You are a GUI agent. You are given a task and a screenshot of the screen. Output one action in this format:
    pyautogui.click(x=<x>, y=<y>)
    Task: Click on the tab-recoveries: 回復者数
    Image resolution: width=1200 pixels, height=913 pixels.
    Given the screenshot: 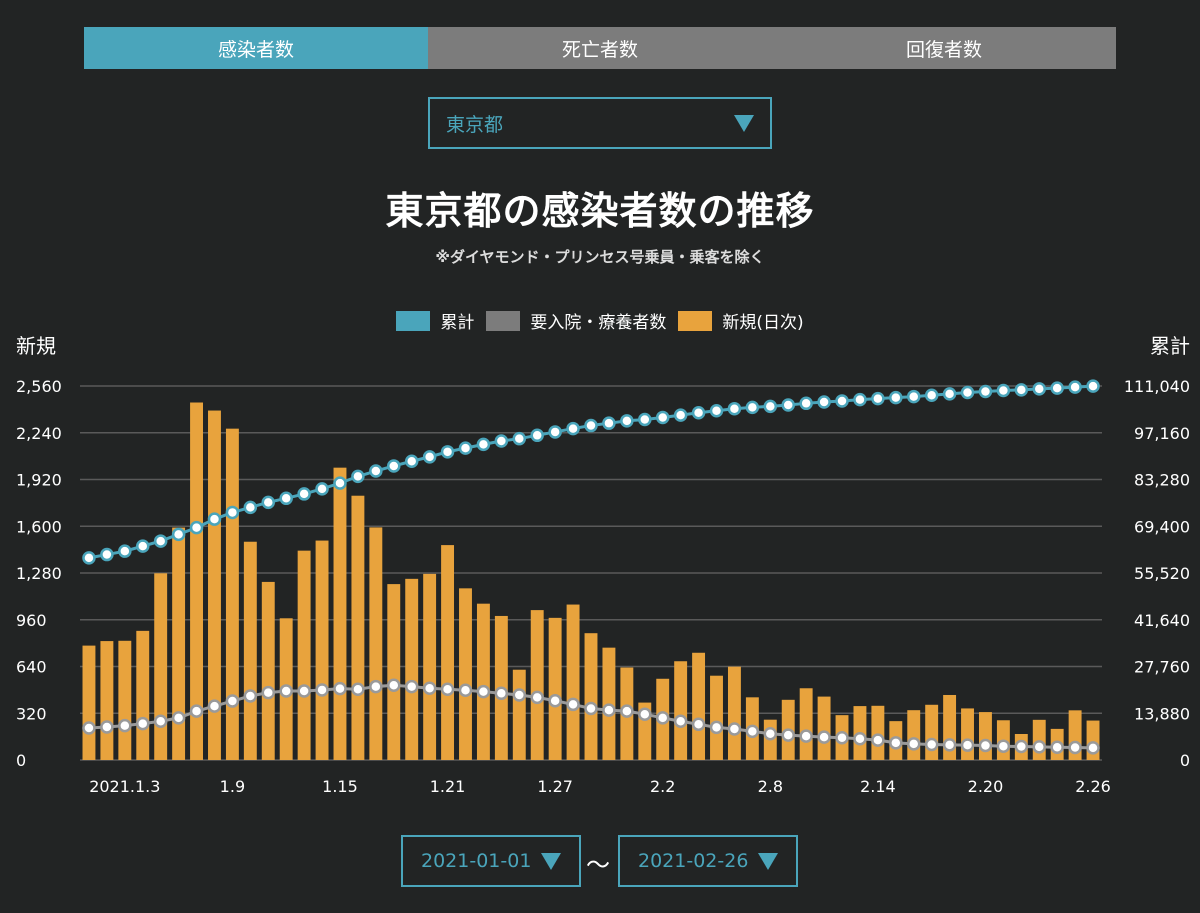 What is the action you would take?
    pyautogui.click(x=944, y=48)
    